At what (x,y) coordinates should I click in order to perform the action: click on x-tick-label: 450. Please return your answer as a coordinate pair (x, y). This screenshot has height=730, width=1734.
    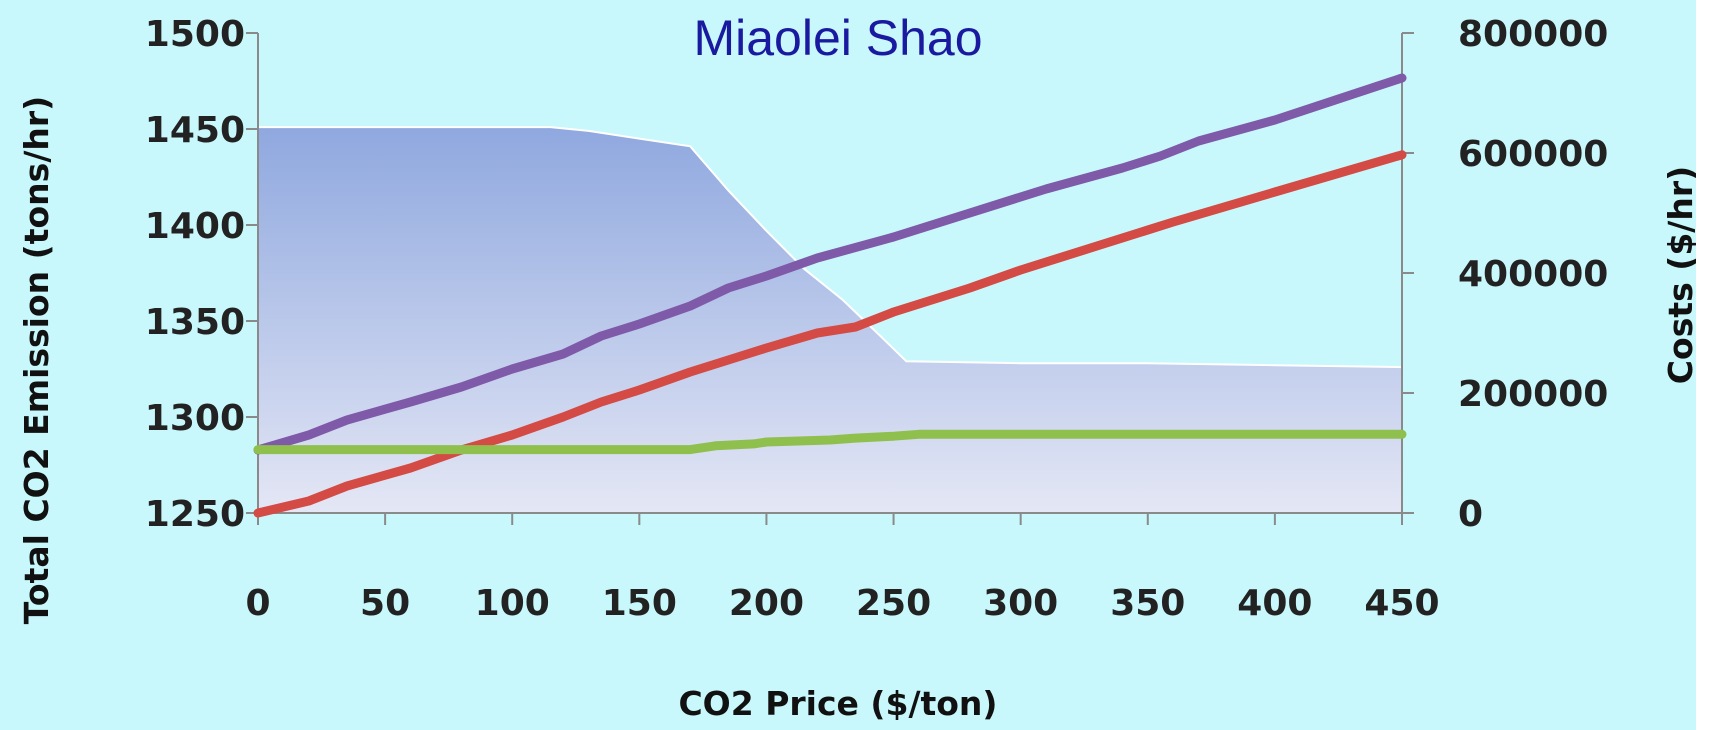
    Looking at the image, I should click on (1401, 603).